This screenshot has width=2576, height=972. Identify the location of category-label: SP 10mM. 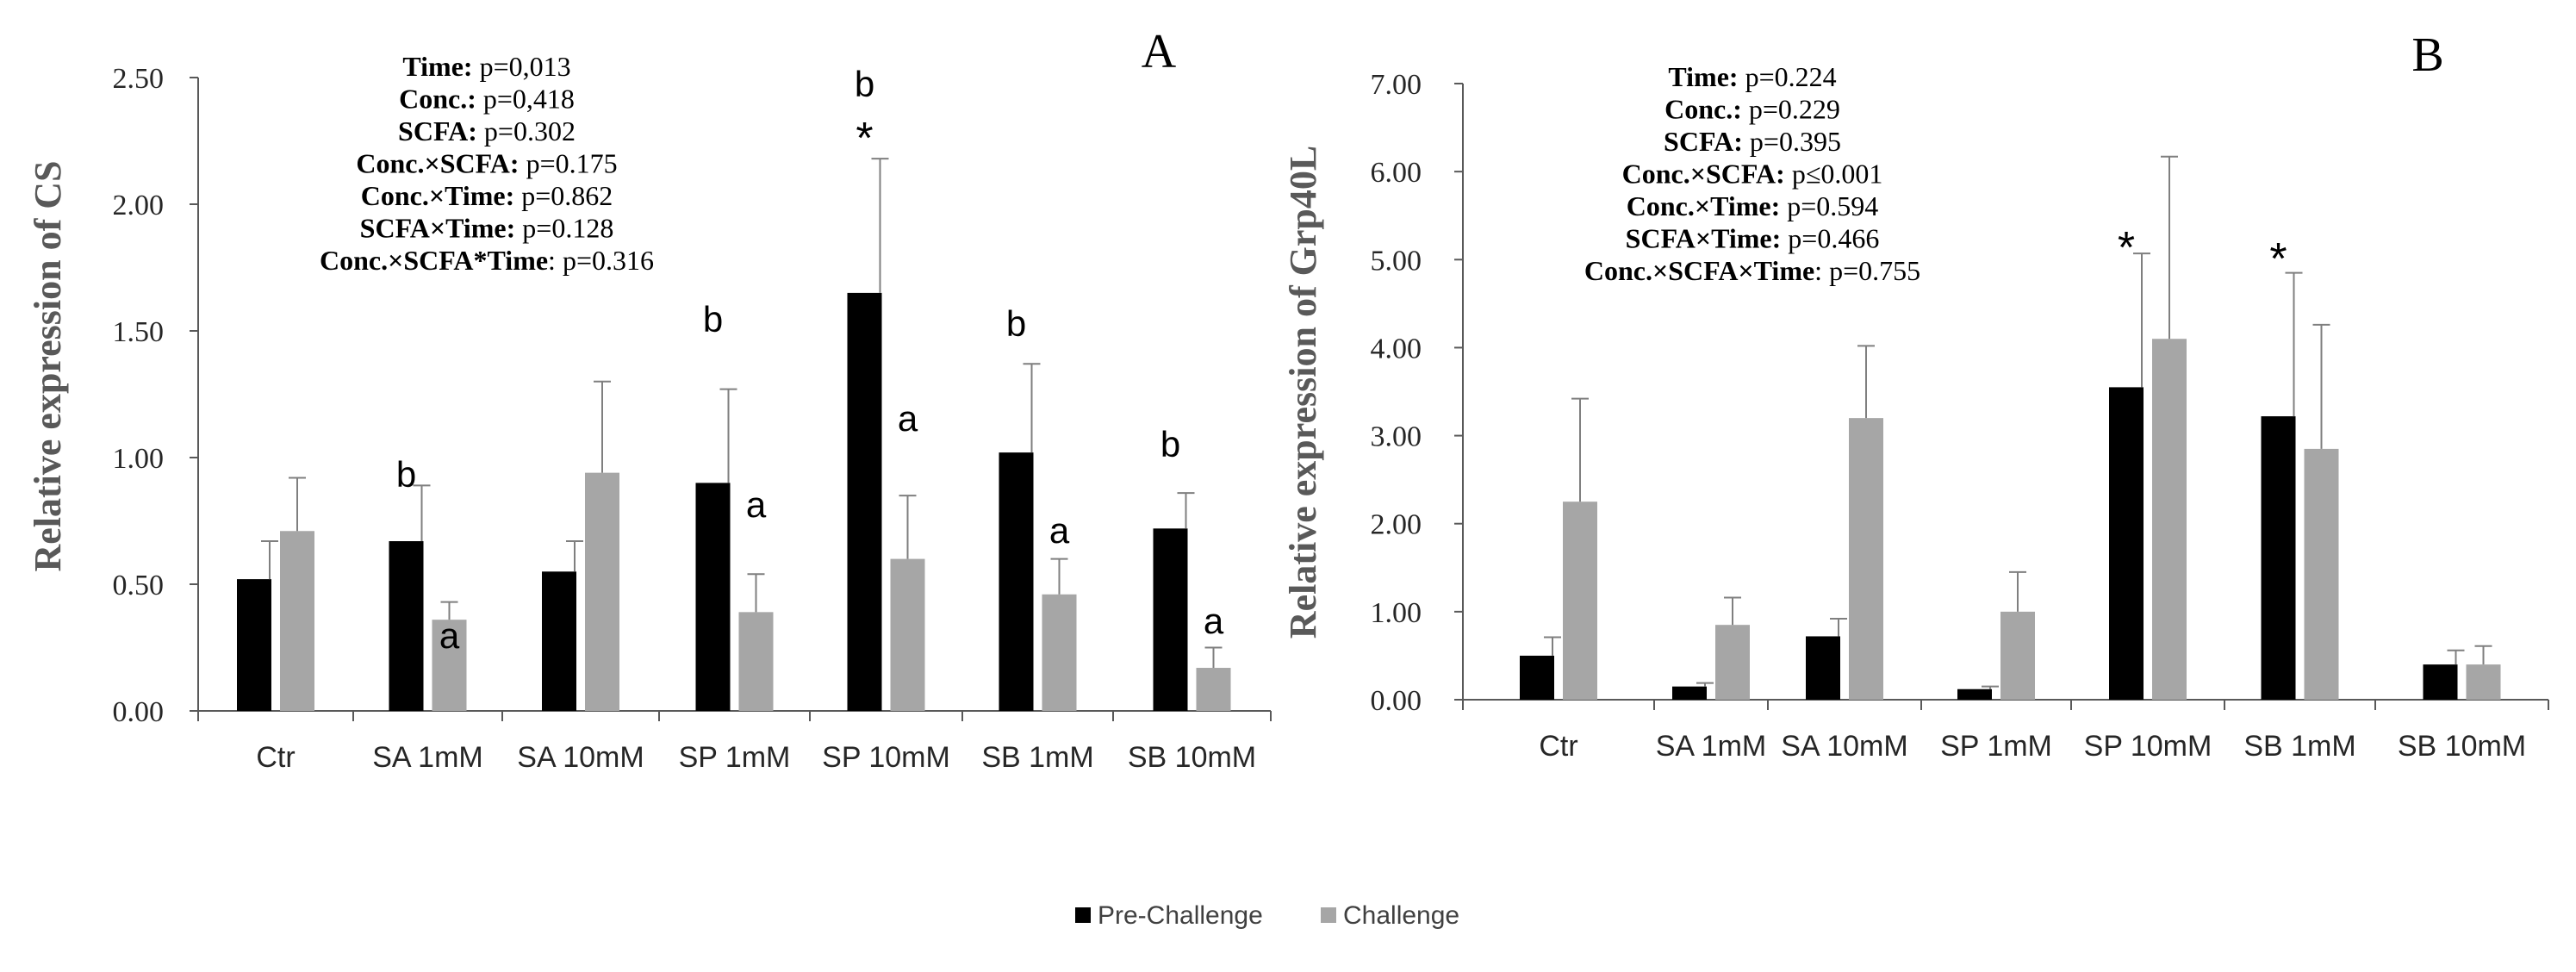
(886, 757).